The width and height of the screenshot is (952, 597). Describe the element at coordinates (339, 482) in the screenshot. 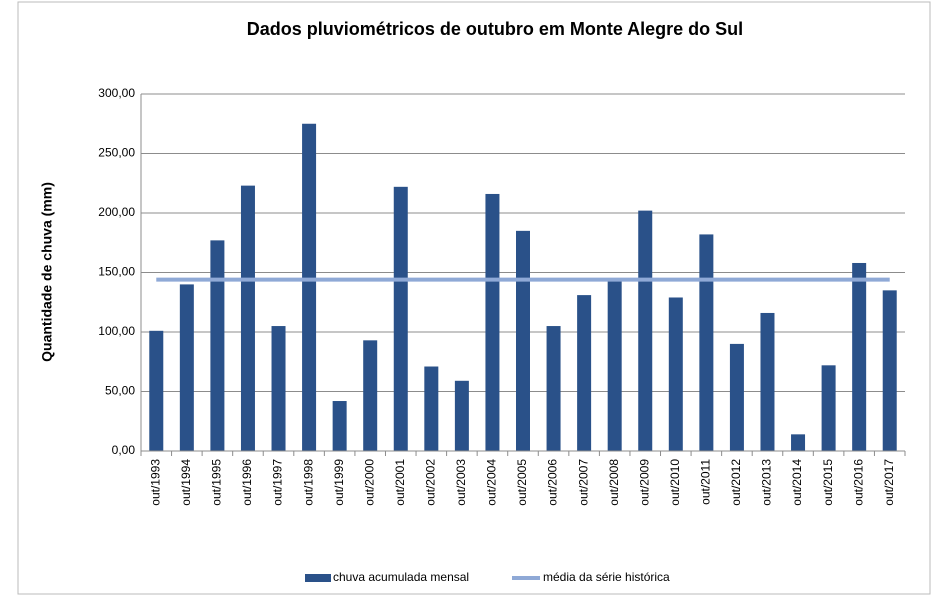

I see `x-tick-label: out/1999` at that location.